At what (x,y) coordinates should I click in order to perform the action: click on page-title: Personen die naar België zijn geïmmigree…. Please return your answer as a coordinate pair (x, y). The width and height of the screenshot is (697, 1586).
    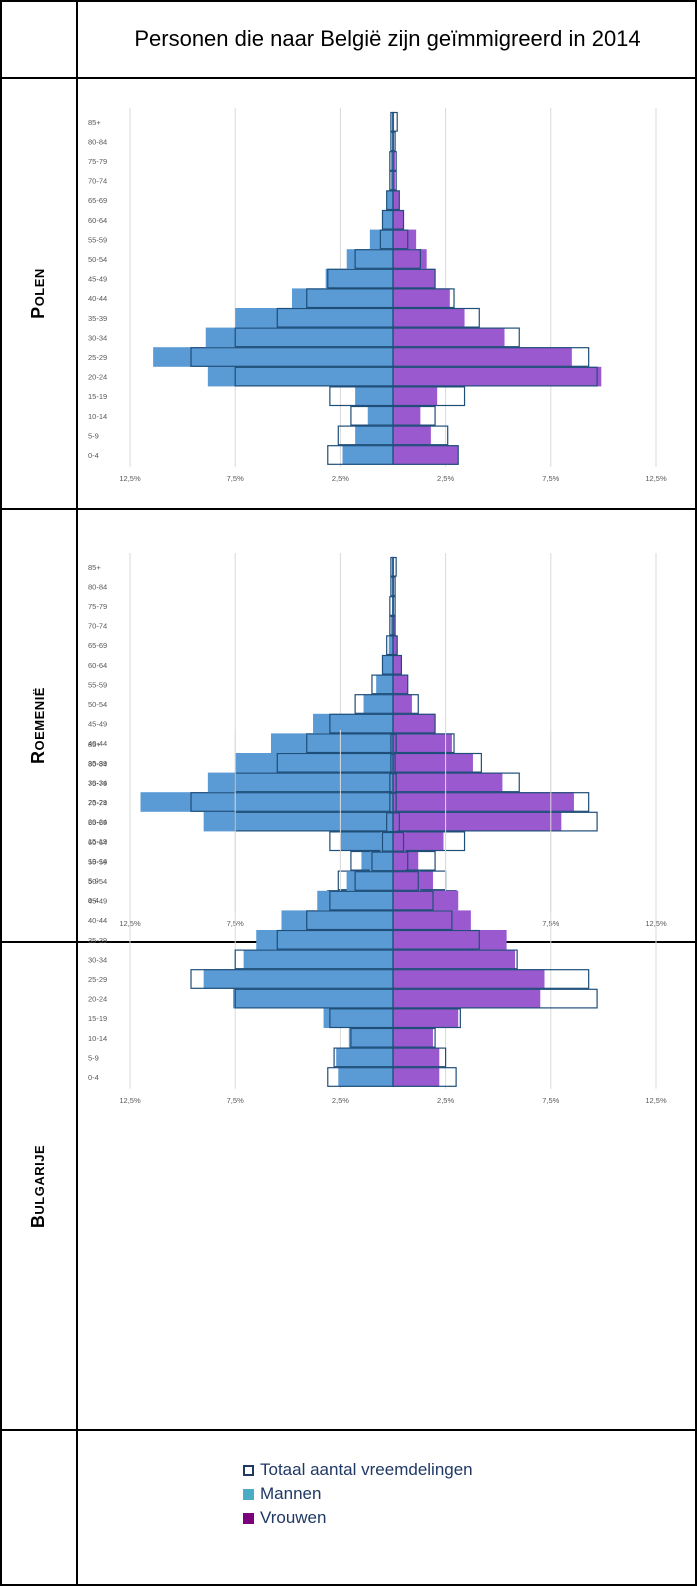
    Looking at the image, I should click on (387, 38).